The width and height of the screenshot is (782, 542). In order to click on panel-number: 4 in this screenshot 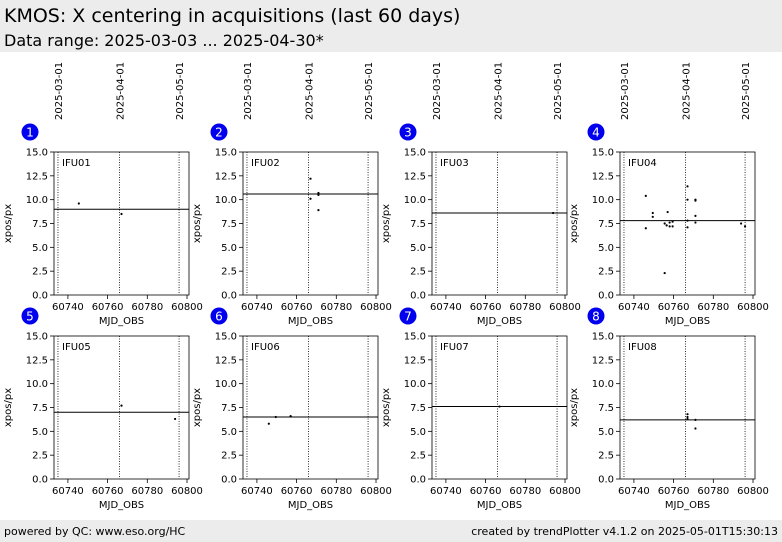, I will do `click(596, 133)`.